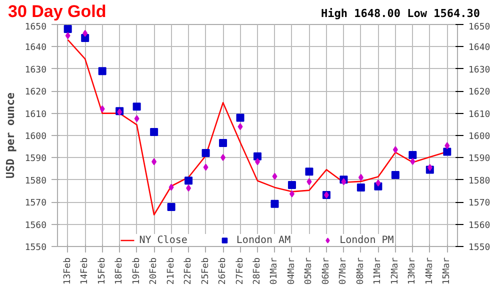  Describe the element at coordinates (35, 203) in the screenshot. I see `y-tick-label: 1570` at that location.